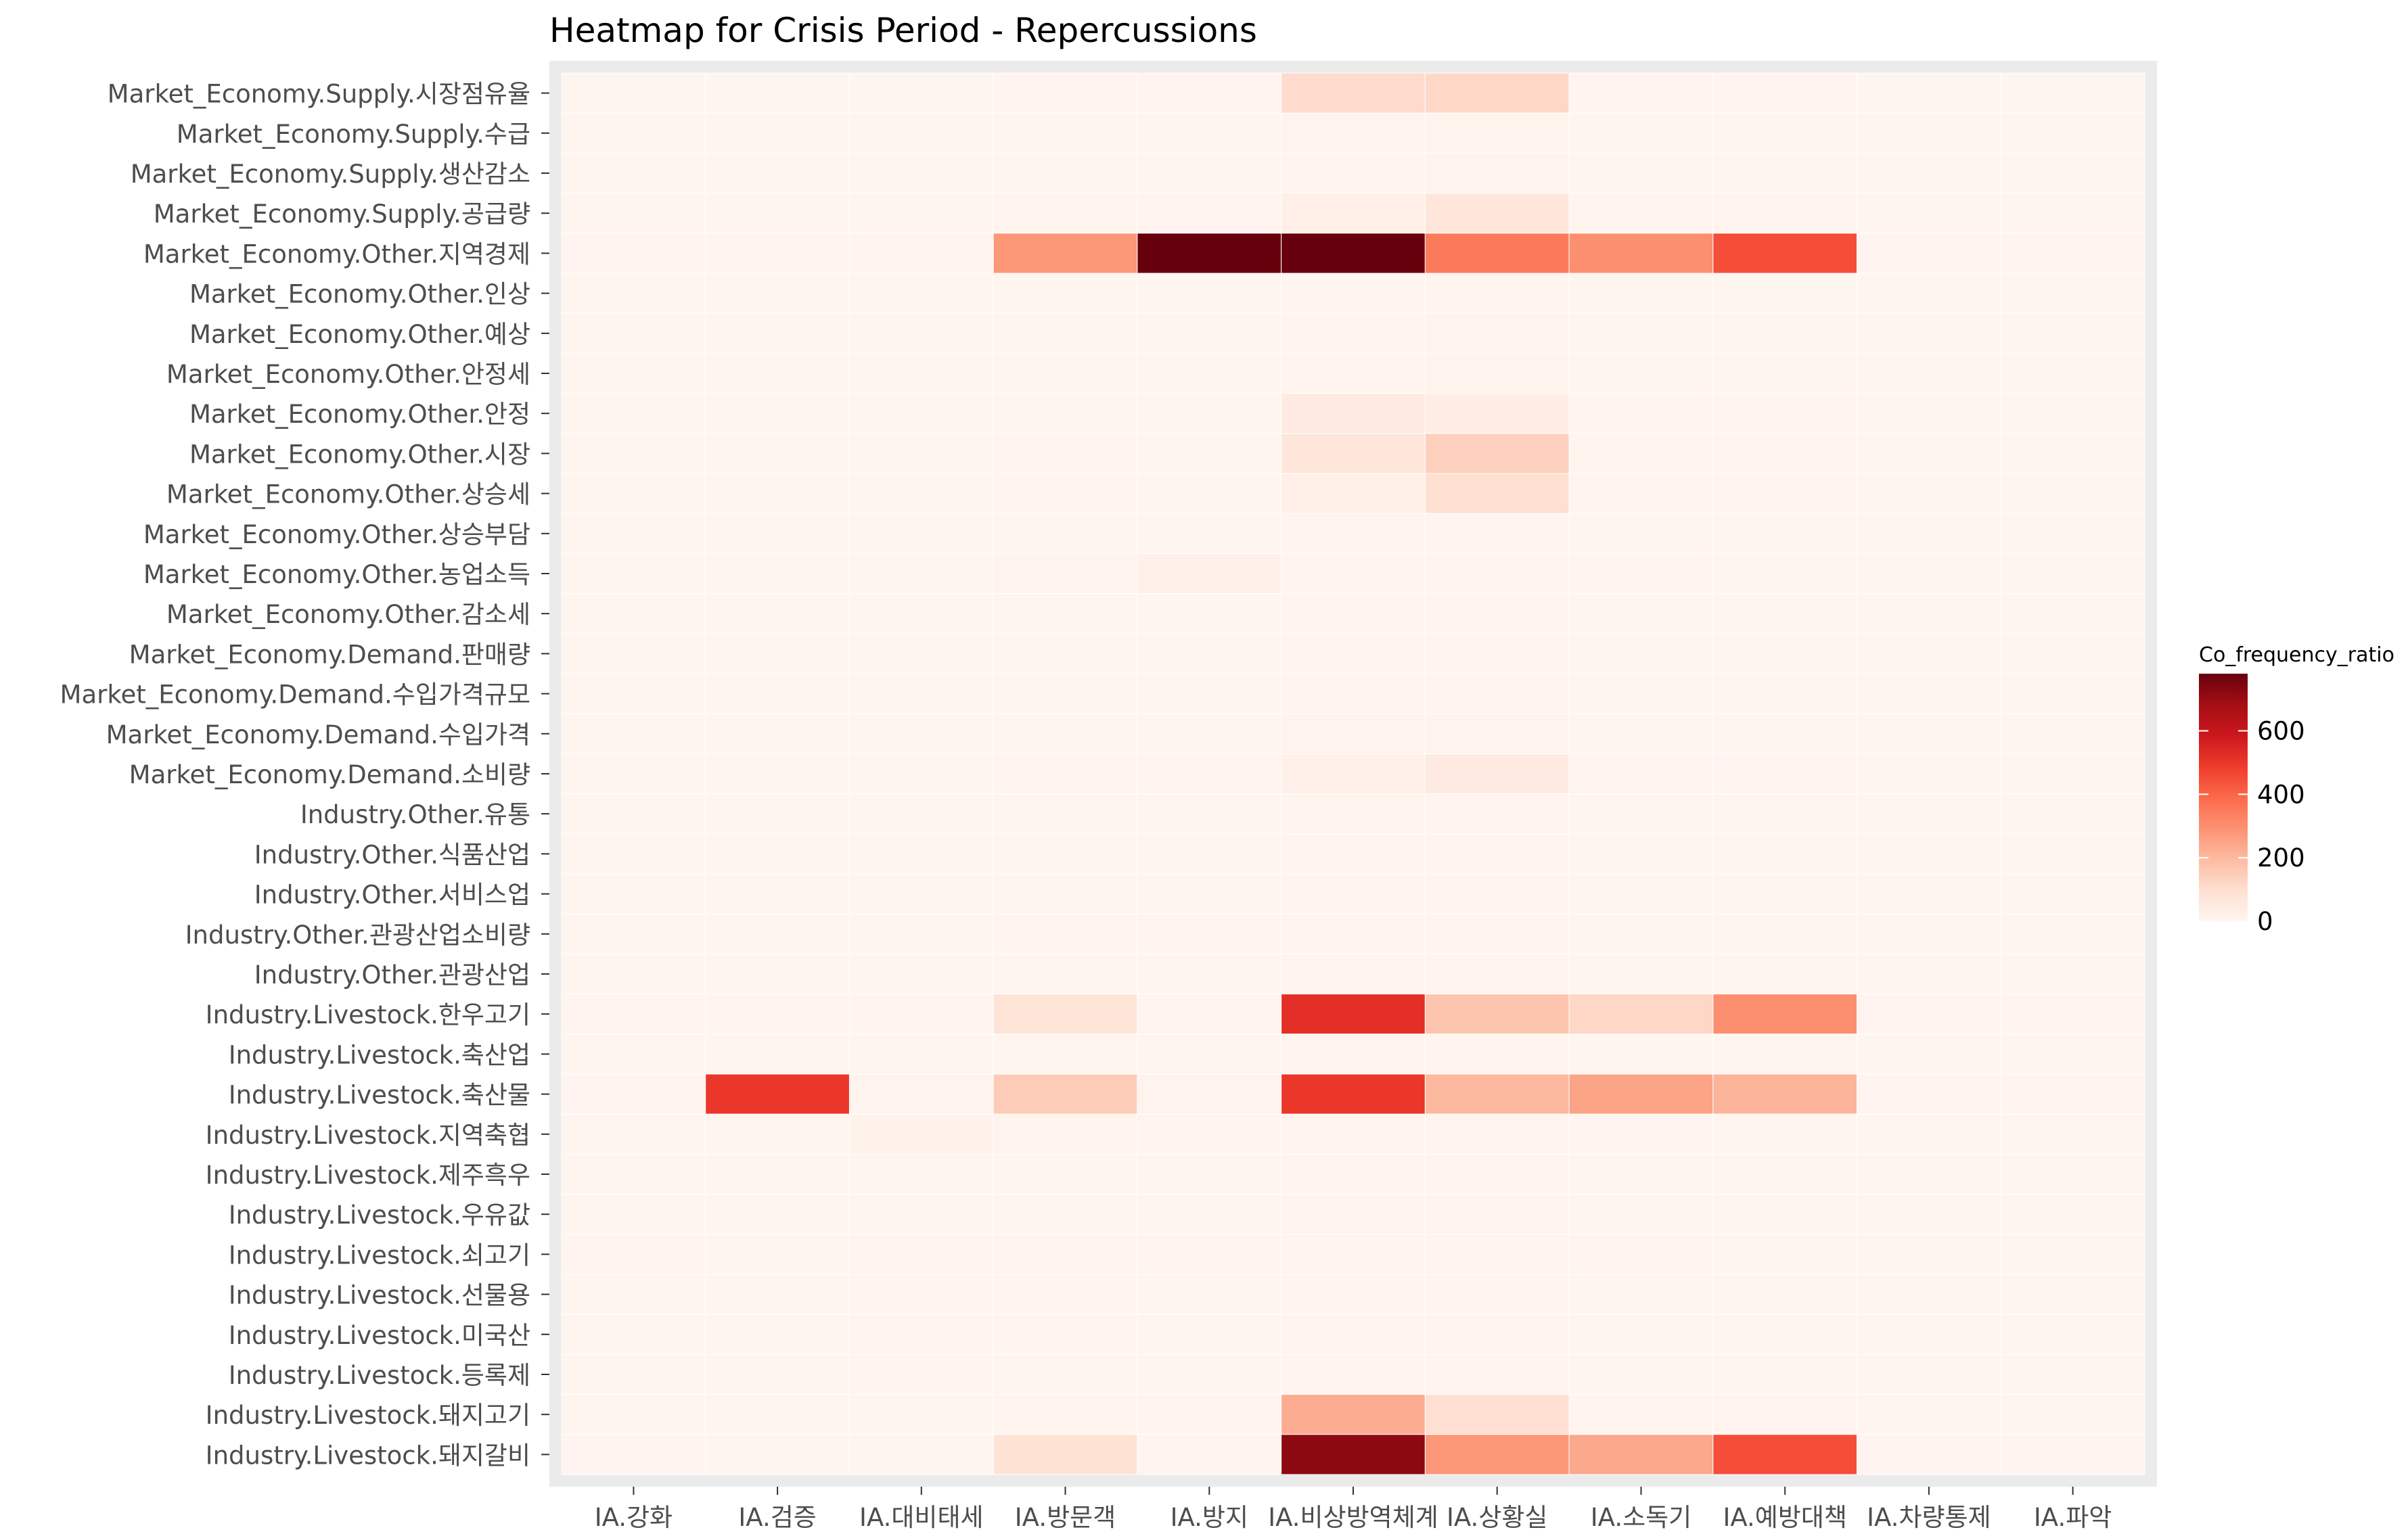 The height and width of the screenshot is (1532, 2408). I want to click on legend-title: Co_frequency_ratio, so click(2296, 655).